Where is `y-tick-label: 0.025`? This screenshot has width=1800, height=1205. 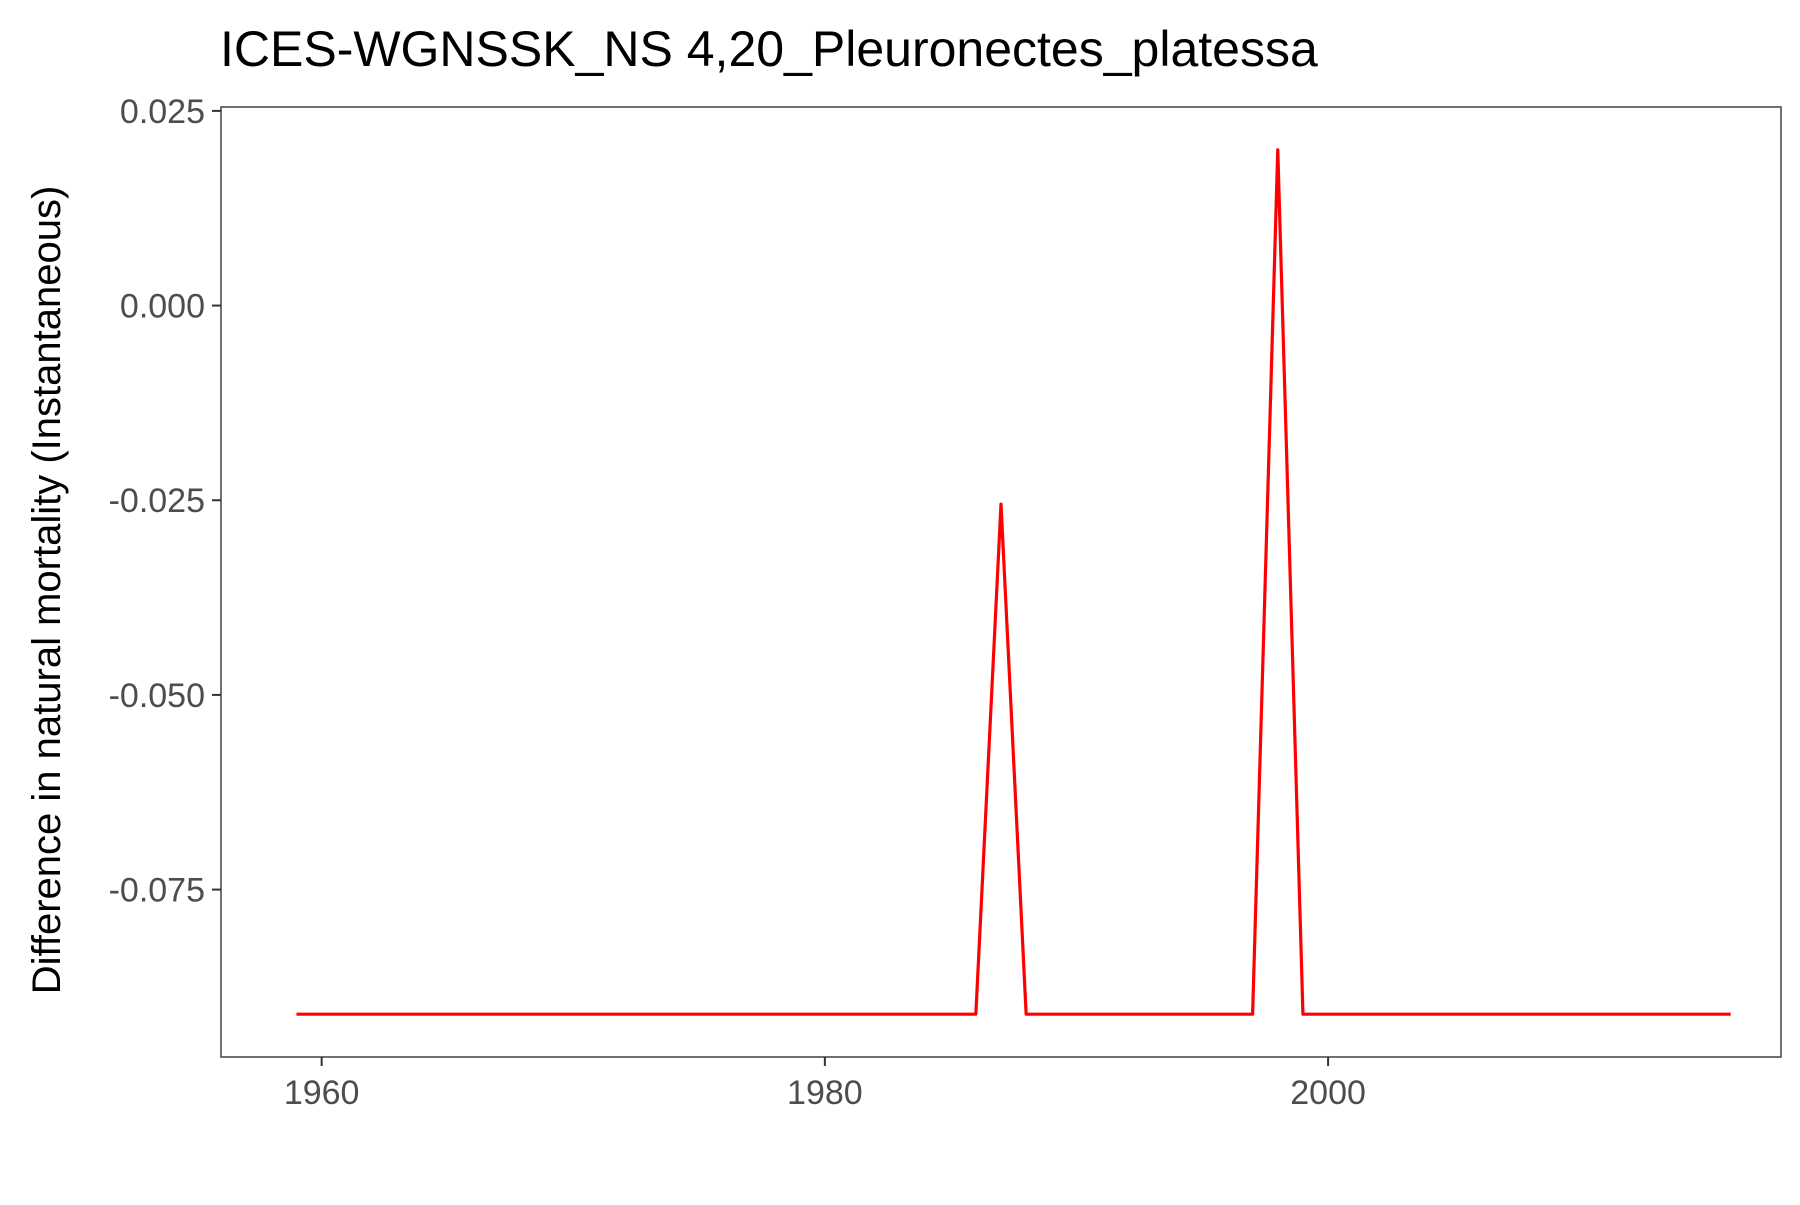 y-tick-label: 0.025 is located at coordinates (162, 112).